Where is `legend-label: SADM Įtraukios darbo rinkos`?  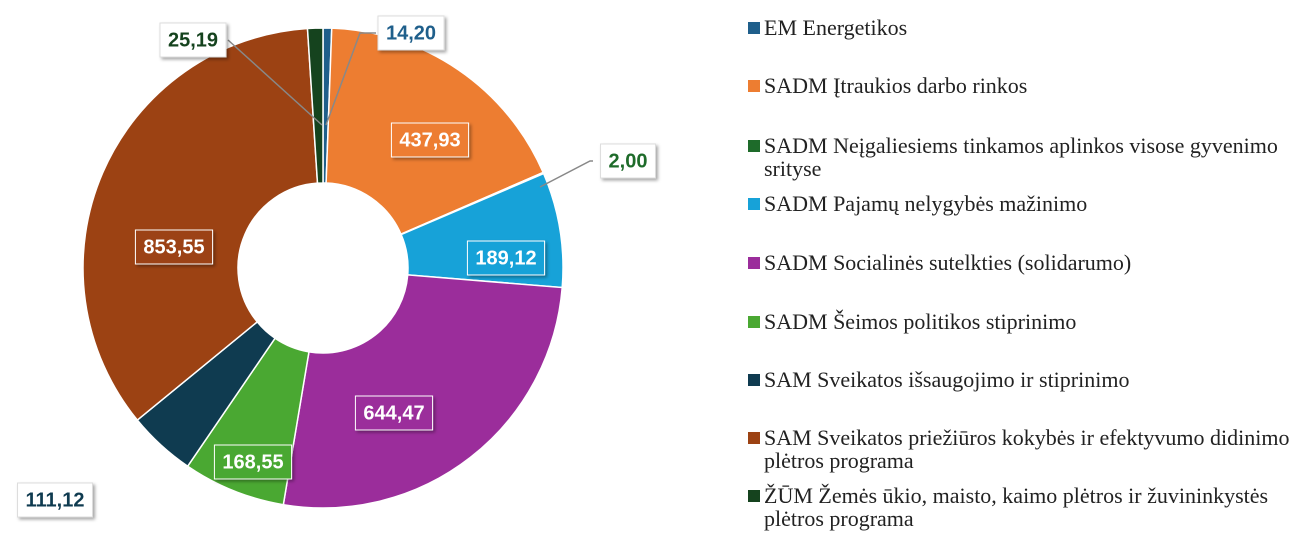
legend-label: SADM Įtraukios darbo rinkos is located at coordinates (896, 85).